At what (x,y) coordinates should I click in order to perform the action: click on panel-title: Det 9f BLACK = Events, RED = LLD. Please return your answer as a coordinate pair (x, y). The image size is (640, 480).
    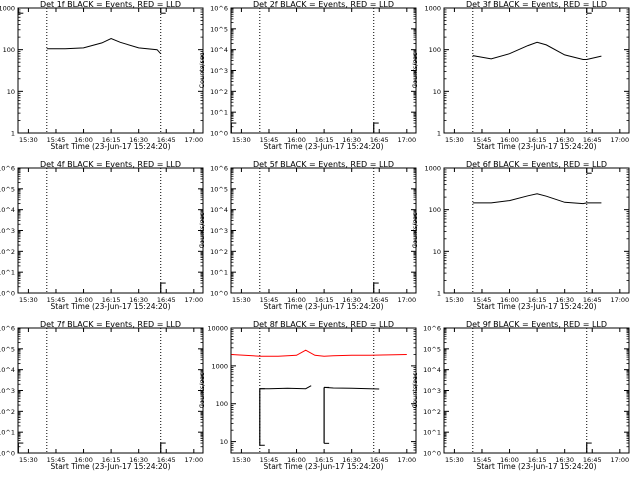
    Looking at the image, I should click on (536, 324).